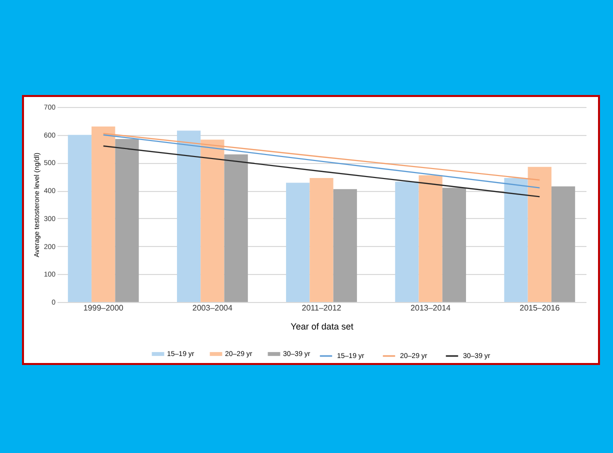  What do you see at coordinates (322, 327) in the screenshot?
I see `x-axis-title: Year of data set` at bounding box center [322, 327].